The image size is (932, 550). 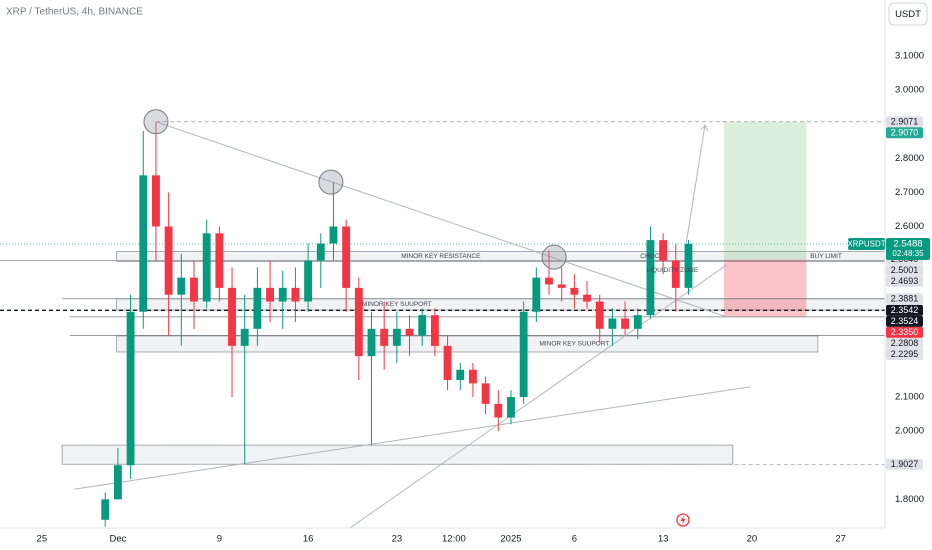 I want to click on y-tick-label: 2.8000, so click(x=909, y=158).